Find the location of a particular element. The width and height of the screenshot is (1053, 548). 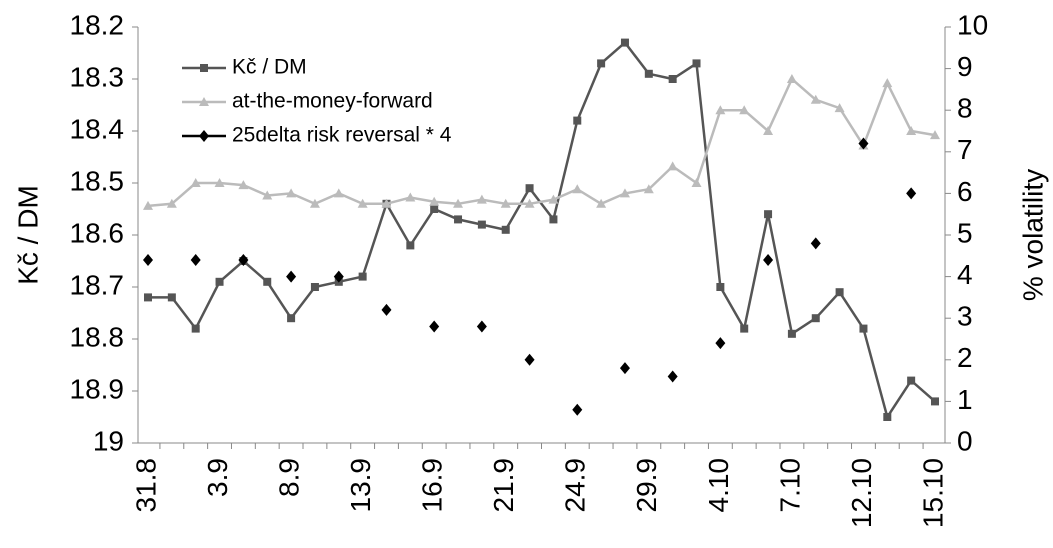

y2-tick-label: 7 is located at coordinates (965, 149).